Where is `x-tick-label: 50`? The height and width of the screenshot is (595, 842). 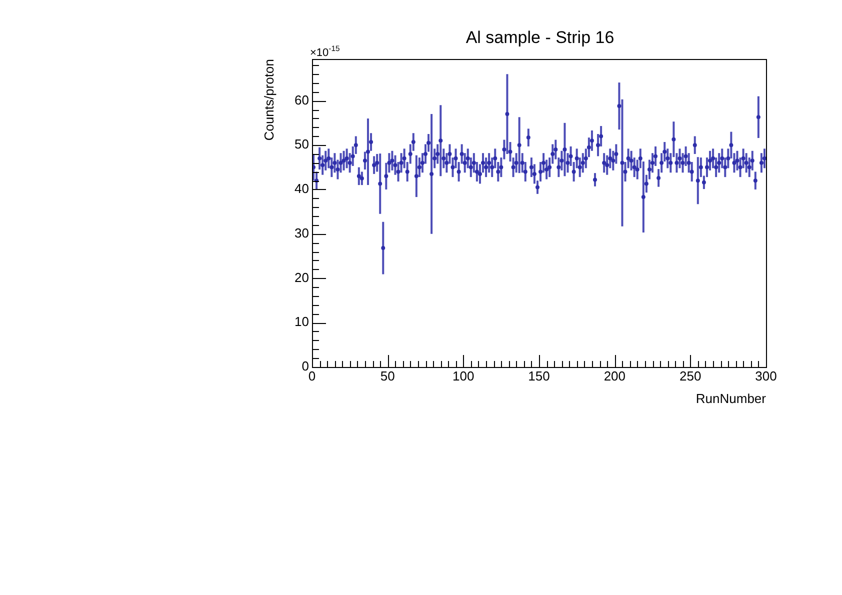
x-tick-label: 50 is located at coordinates (387, 376).